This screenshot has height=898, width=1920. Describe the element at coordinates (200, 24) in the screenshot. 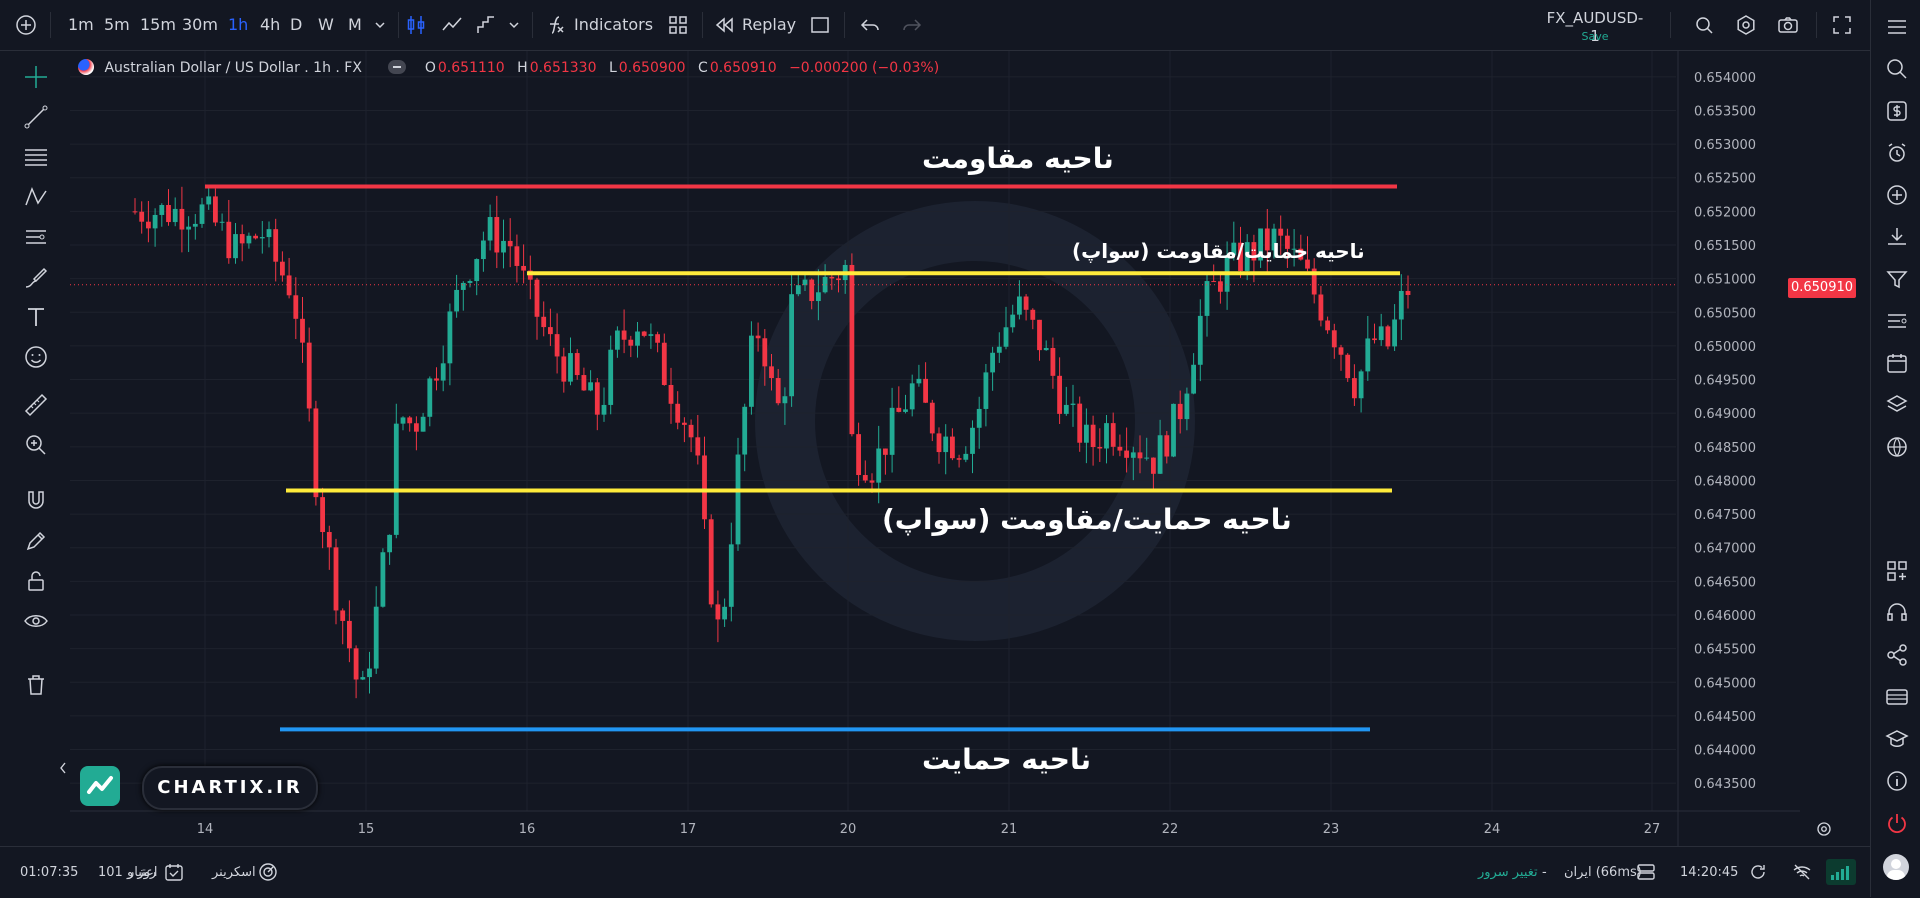

I see `timeframe-30m: 30m` at that location.